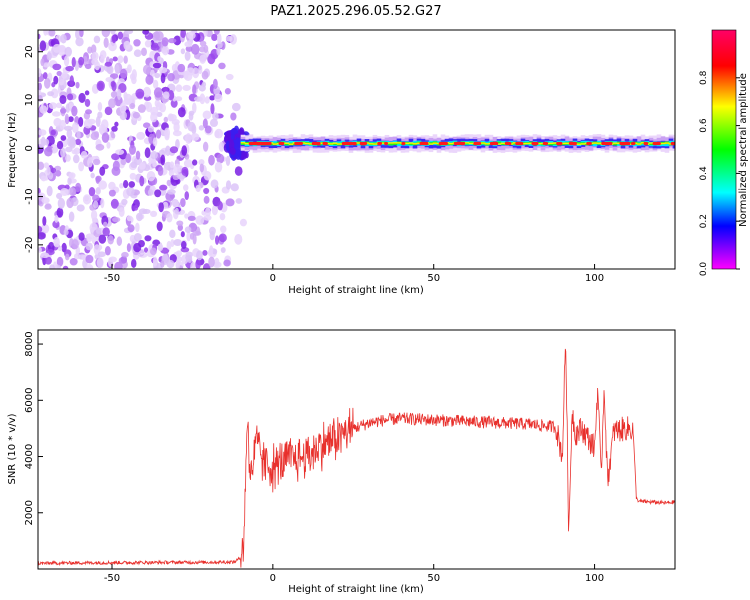 Image resolution: width=750 pixels, height=600 pixels. Describe the element at coordinates (29, 196) in the screenshot. I see `spectrogram-y-tick-label: -10` at that location.